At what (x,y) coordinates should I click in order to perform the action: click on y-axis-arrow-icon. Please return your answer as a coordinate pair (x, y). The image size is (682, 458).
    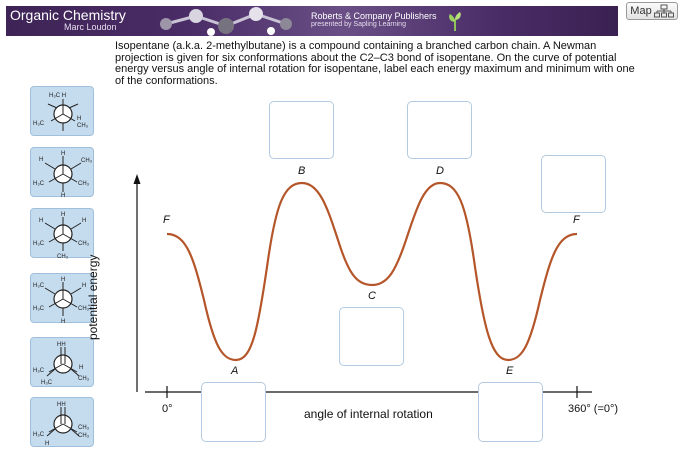
    Looking at the image, I should click on (137, 179).